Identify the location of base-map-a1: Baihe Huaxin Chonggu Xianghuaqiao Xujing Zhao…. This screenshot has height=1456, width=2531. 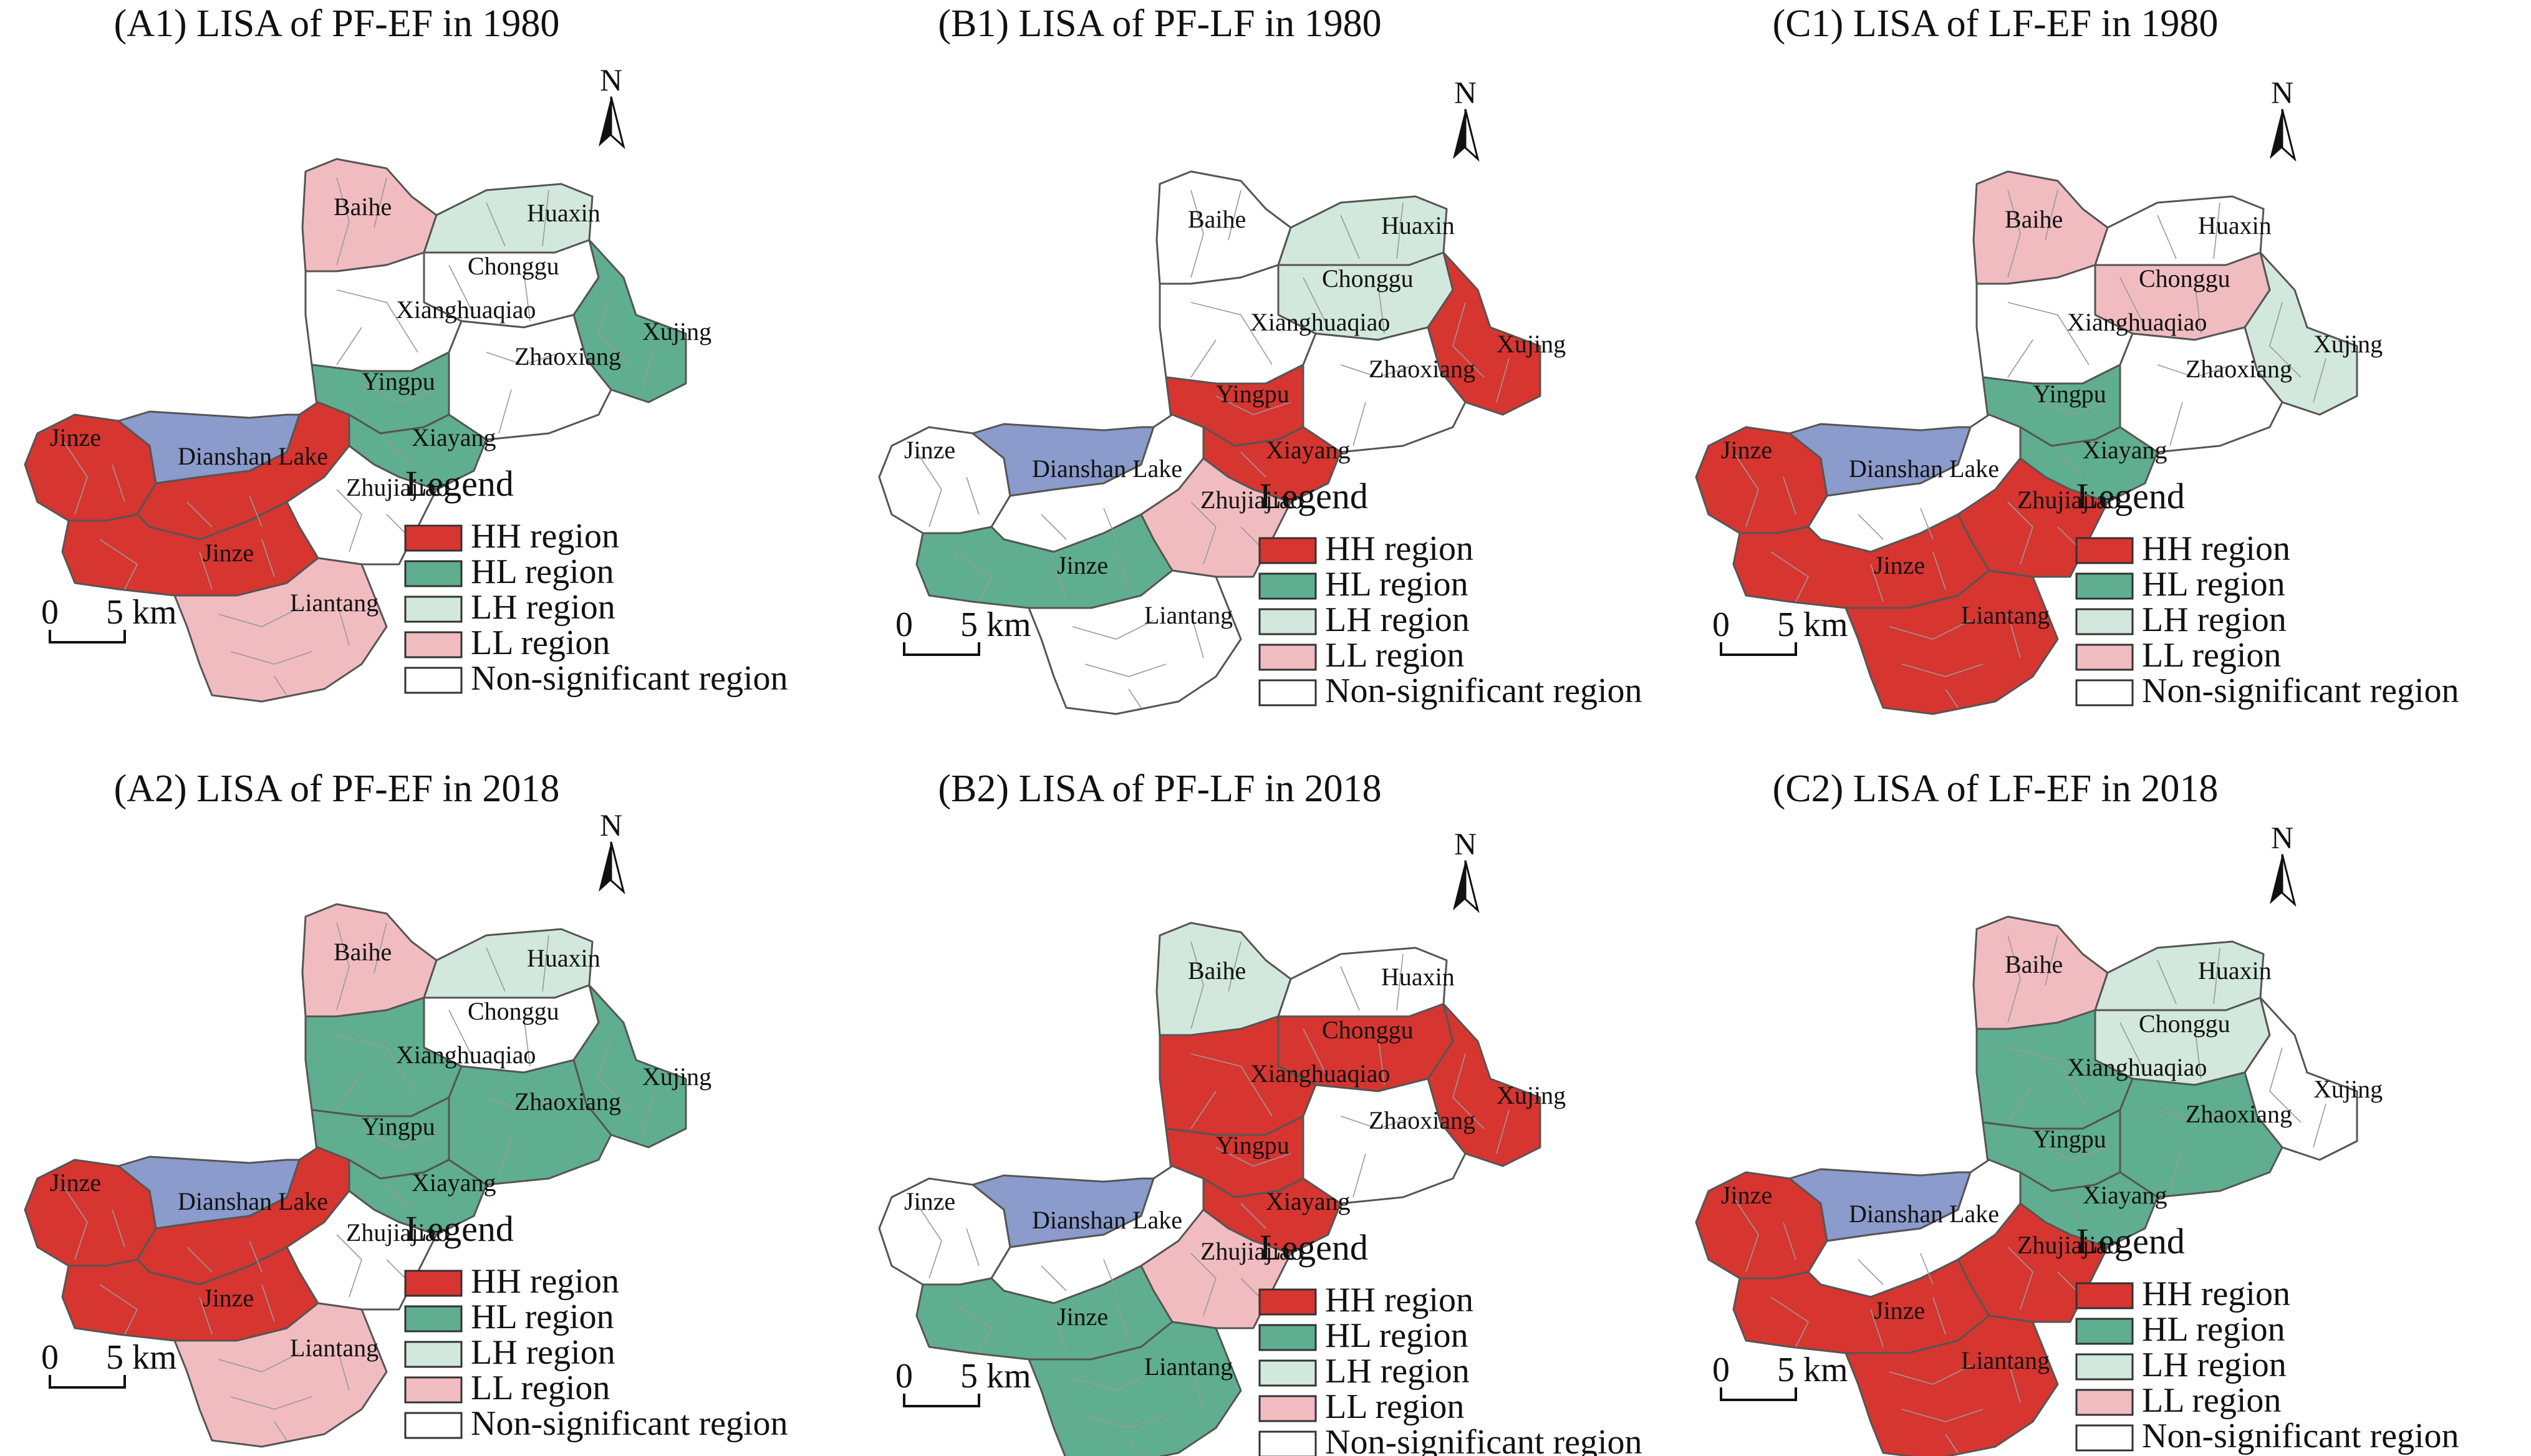
(406, 383).